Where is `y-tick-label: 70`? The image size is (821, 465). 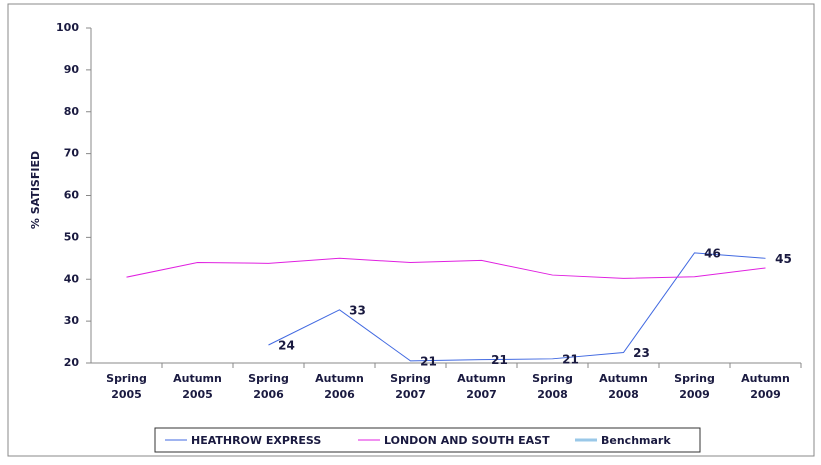
y-tick-label: 70 is located at coordinates (72, 153).